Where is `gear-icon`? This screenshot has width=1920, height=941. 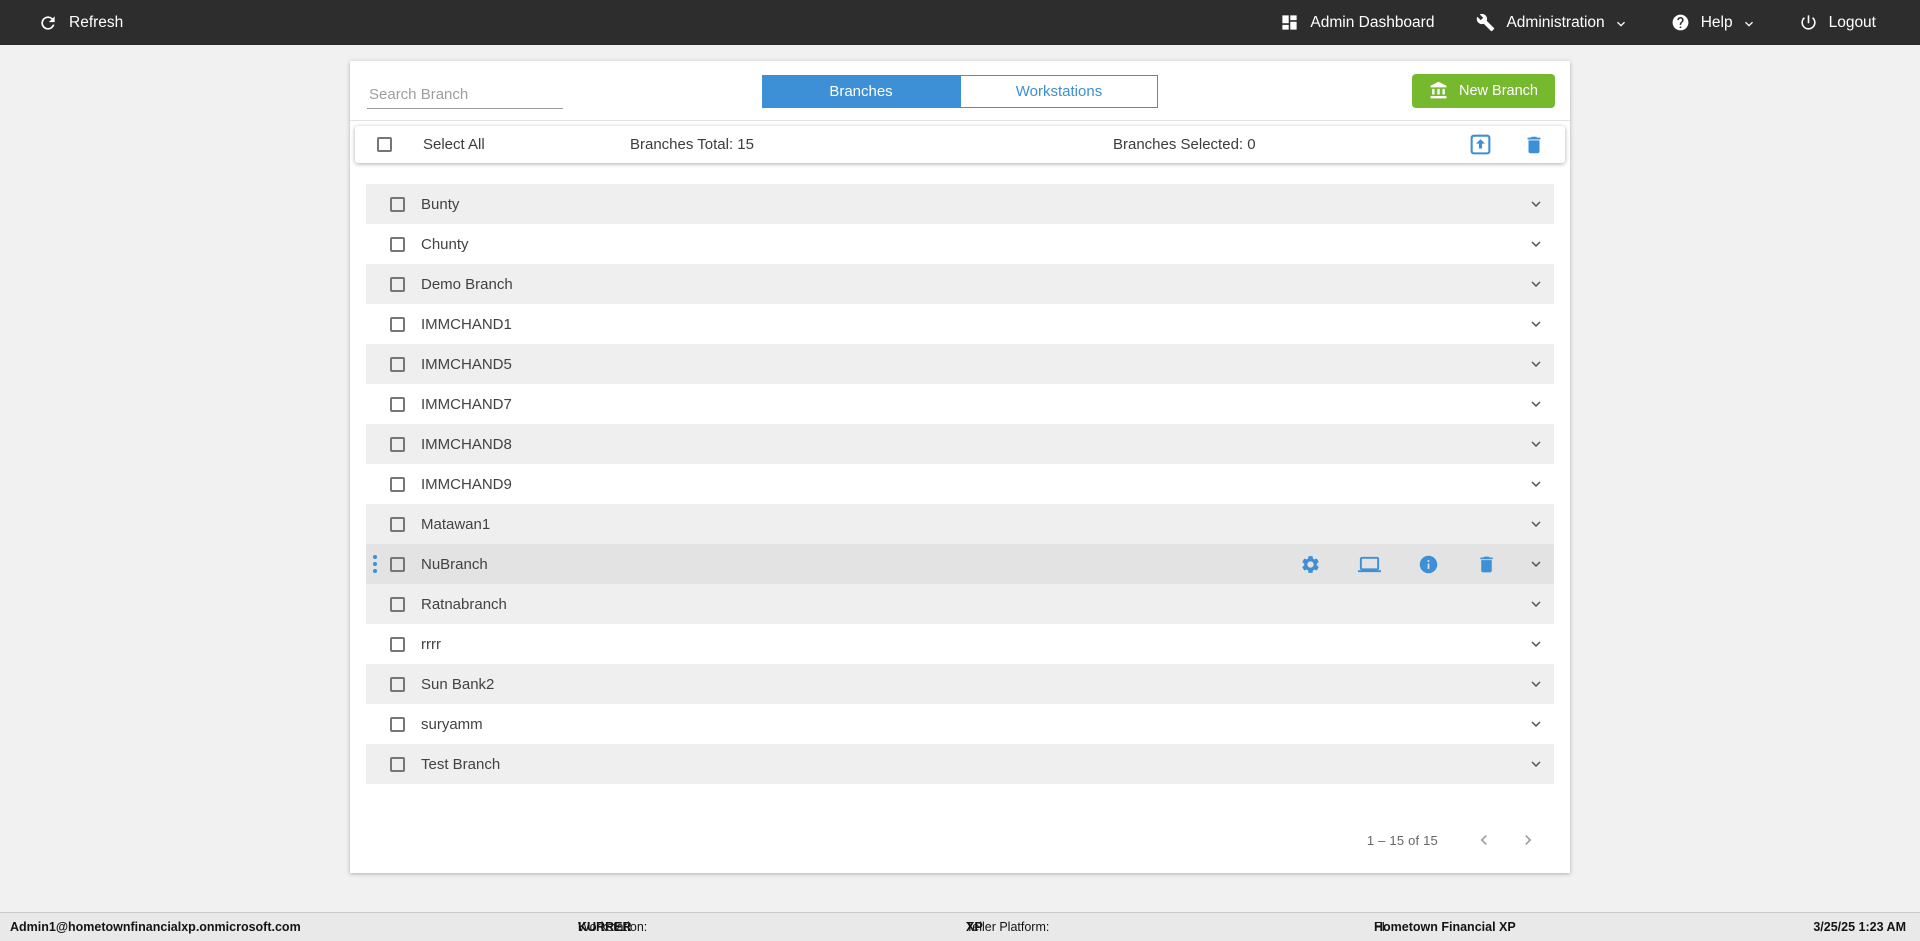 gear-icon is located at coordinates (1310, 564).